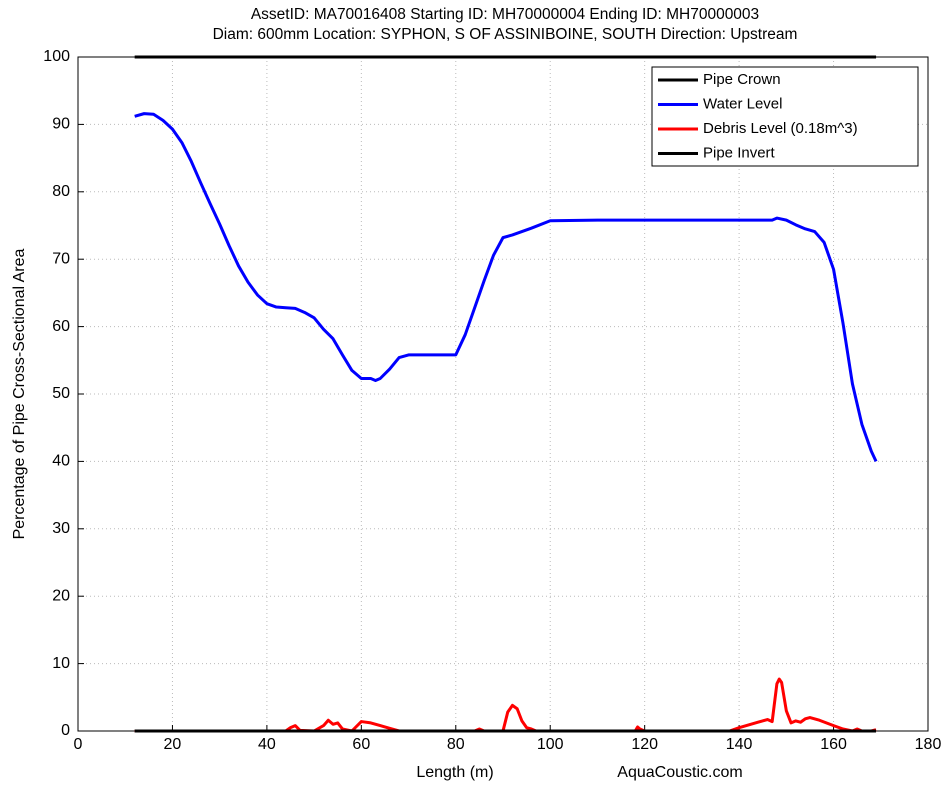 The height and width of the screenshot is (788, 952). Describe the element at coordinates (833, 744) in the screenshot. I see `x-tick-label: 160` at that location.